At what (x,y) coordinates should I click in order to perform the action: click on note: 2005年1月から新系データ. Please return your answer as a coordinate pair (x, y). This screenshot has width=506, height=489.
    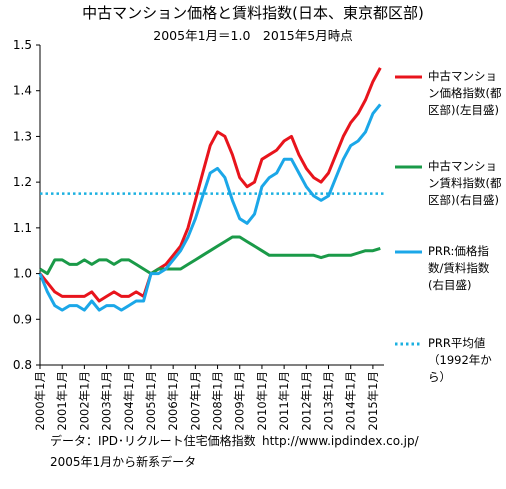
    Looking at the image, I should click on (123, 461).